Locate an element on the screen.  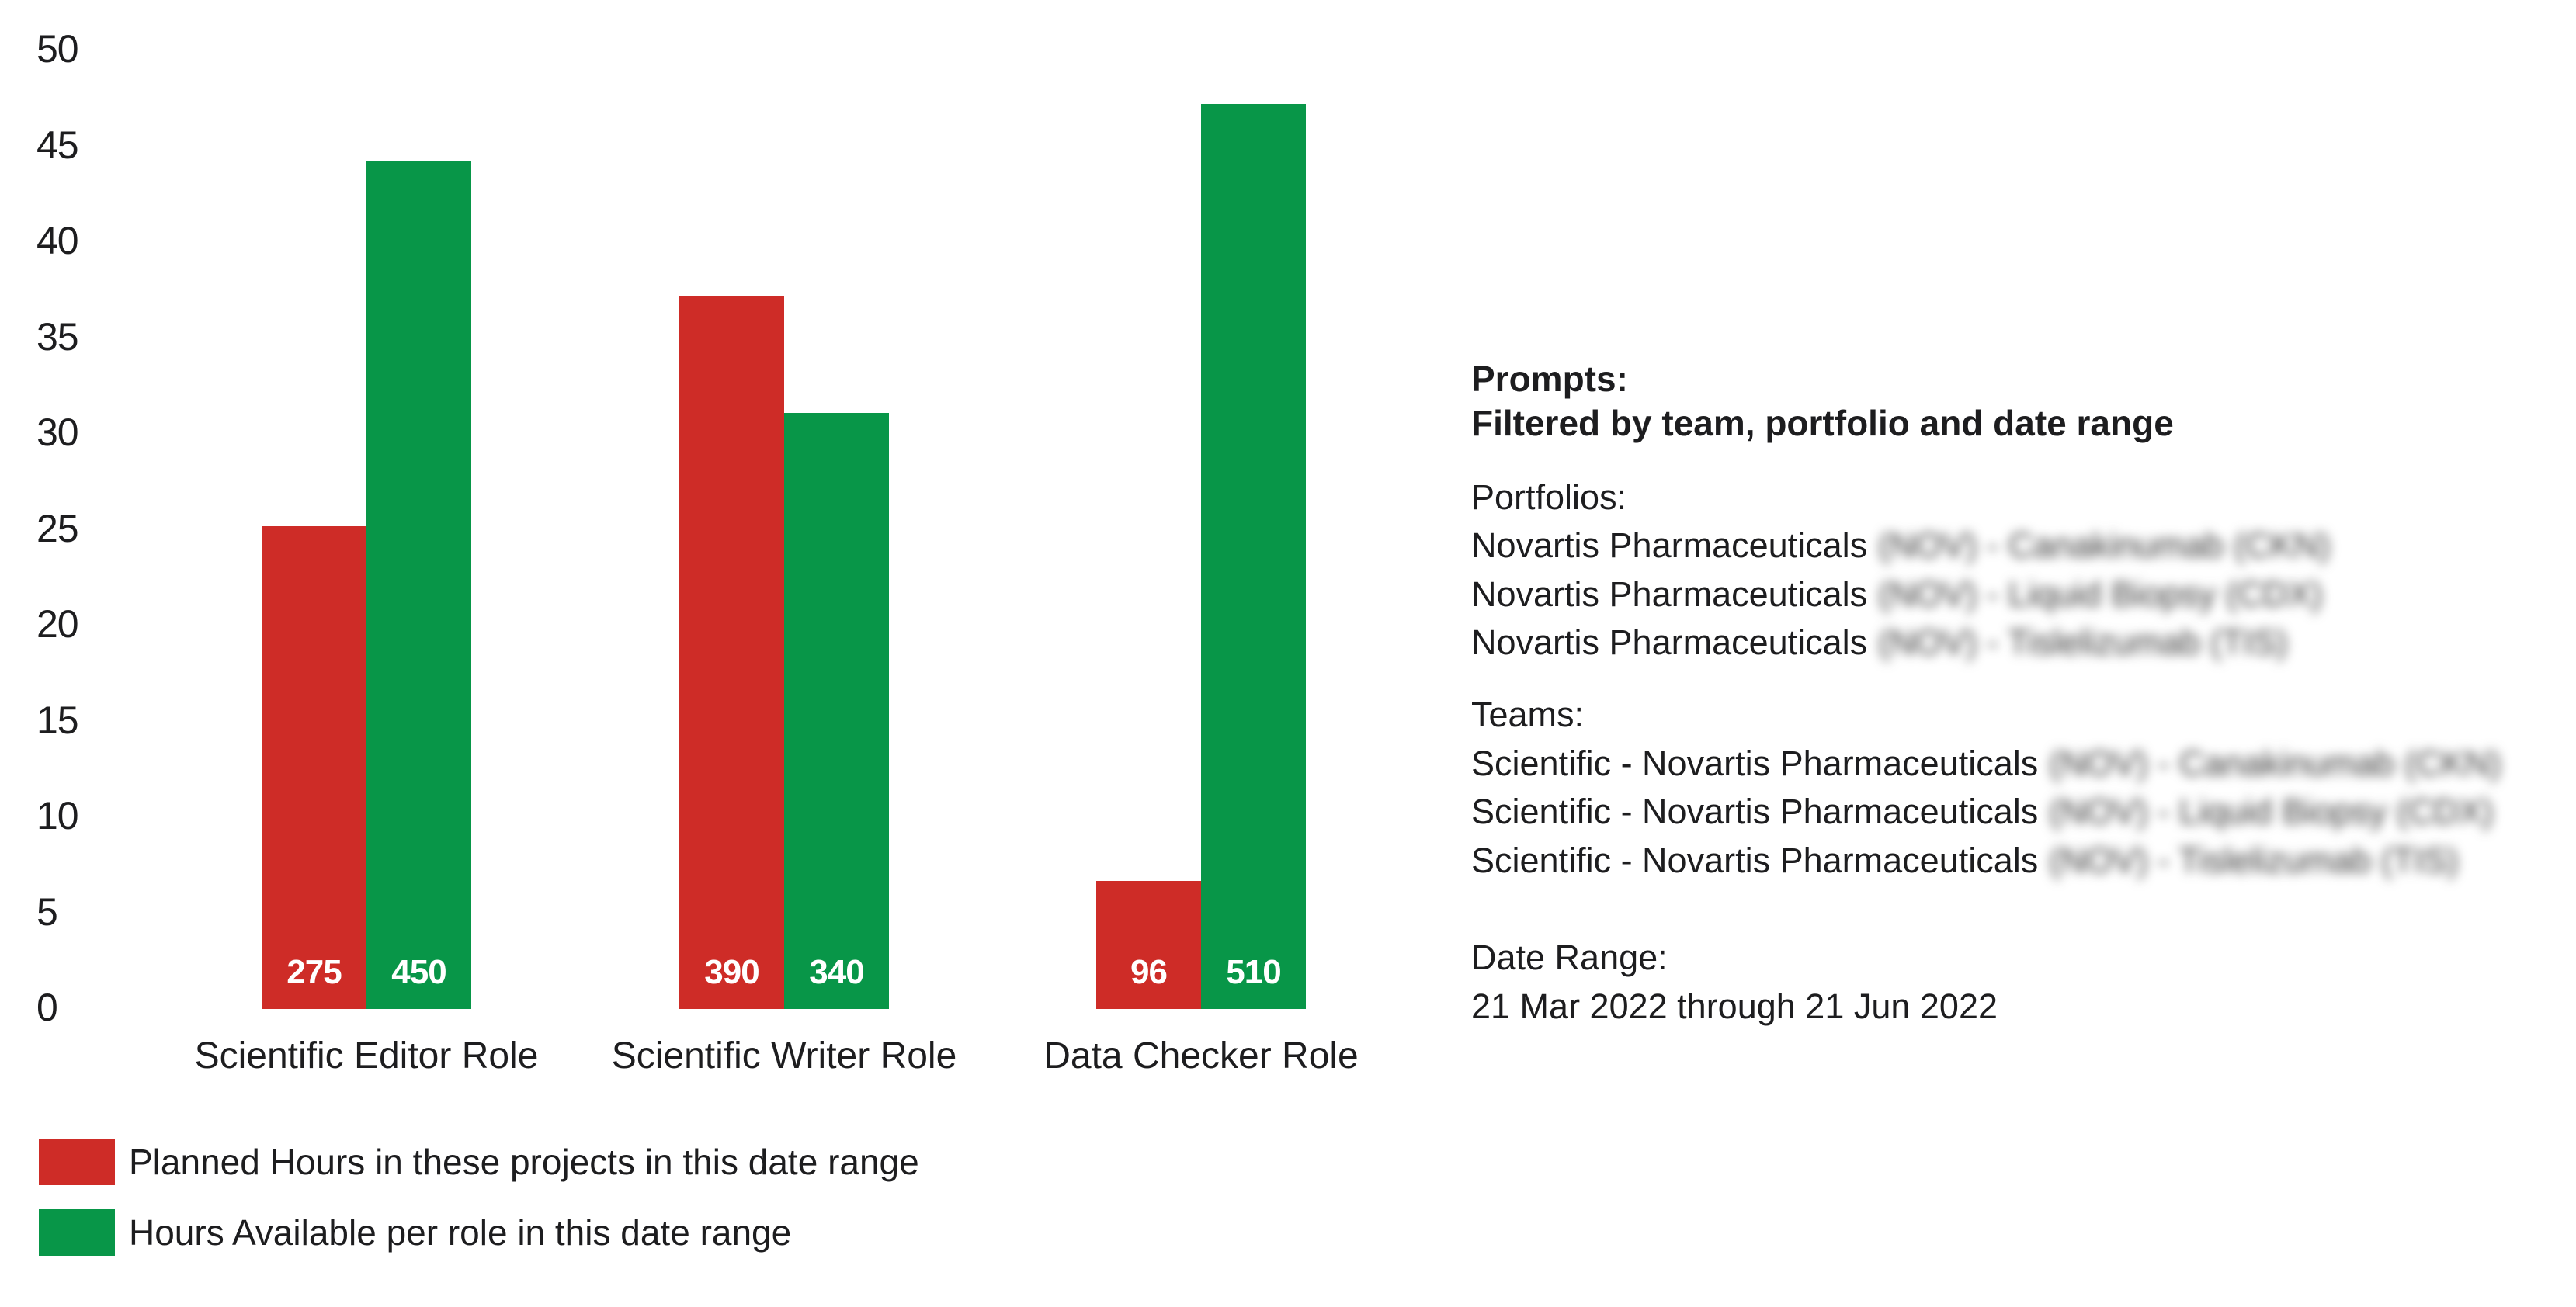
legend-swatch-available is located at coordinates (77, 1232).